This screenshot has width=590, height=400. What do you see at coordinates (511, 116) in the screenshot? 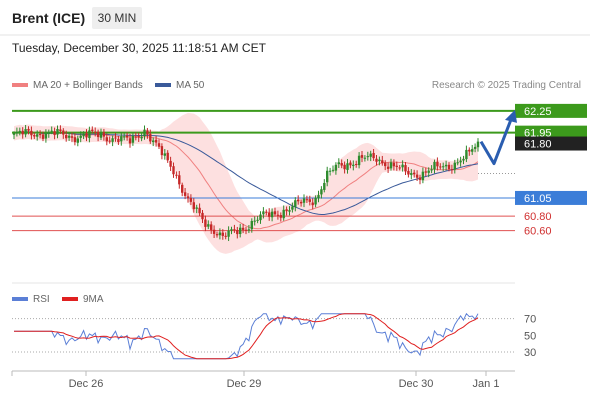
I see `forecast-arrow-head` at bounding box center [511, 116].